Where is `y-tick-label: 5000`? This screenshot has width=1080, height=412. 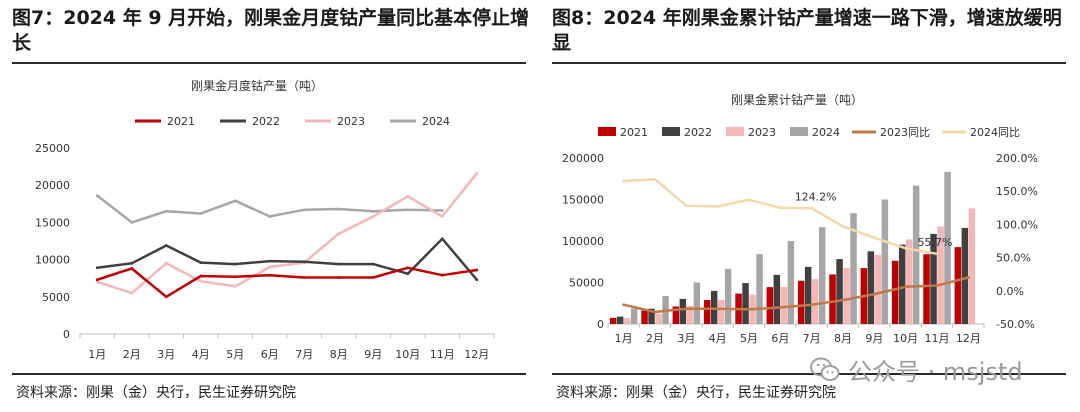 y-tick-label: 5000 is located at coordinates (56, 297).